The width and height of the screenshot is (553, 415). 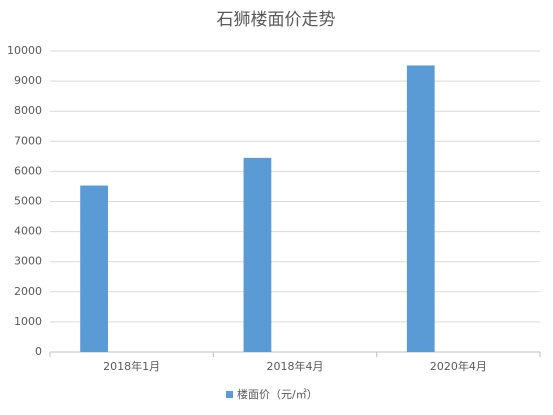 I want to click on y-tick-label: 0, so click(x=38, y=351).